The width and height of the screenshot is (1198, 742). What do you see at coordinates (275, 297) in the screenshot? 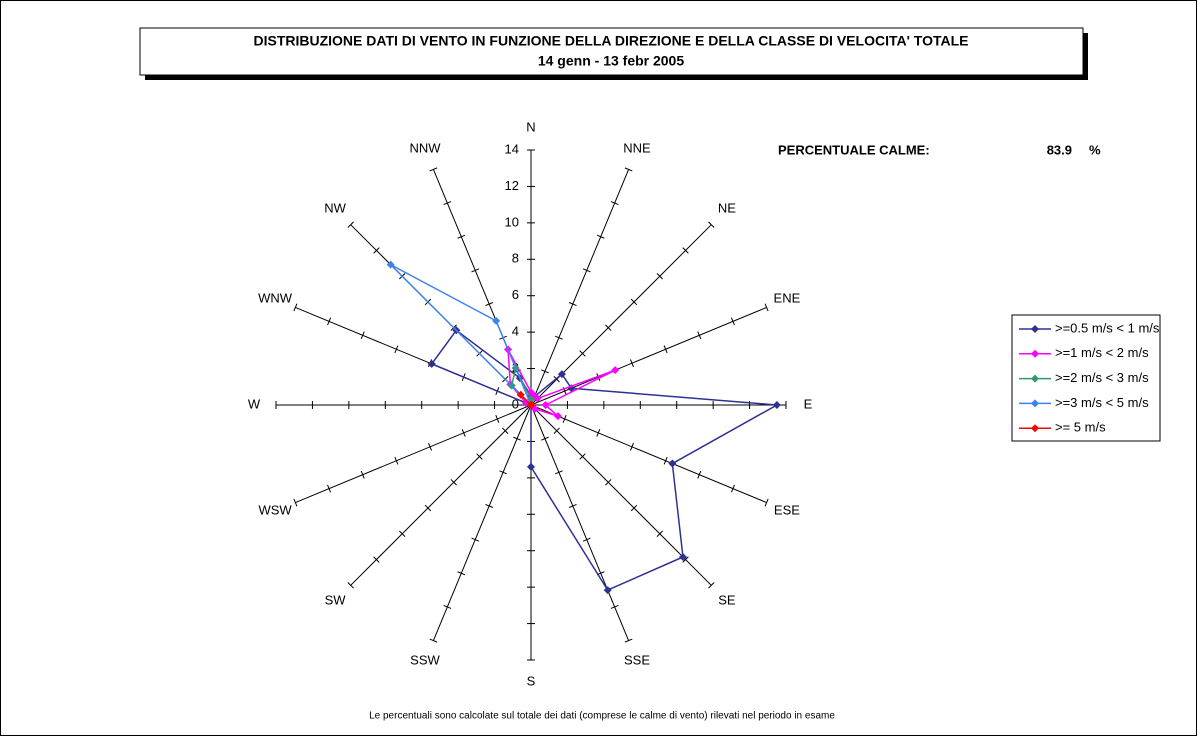
I see `category-label: WNW` at bounding box center [275, 297].